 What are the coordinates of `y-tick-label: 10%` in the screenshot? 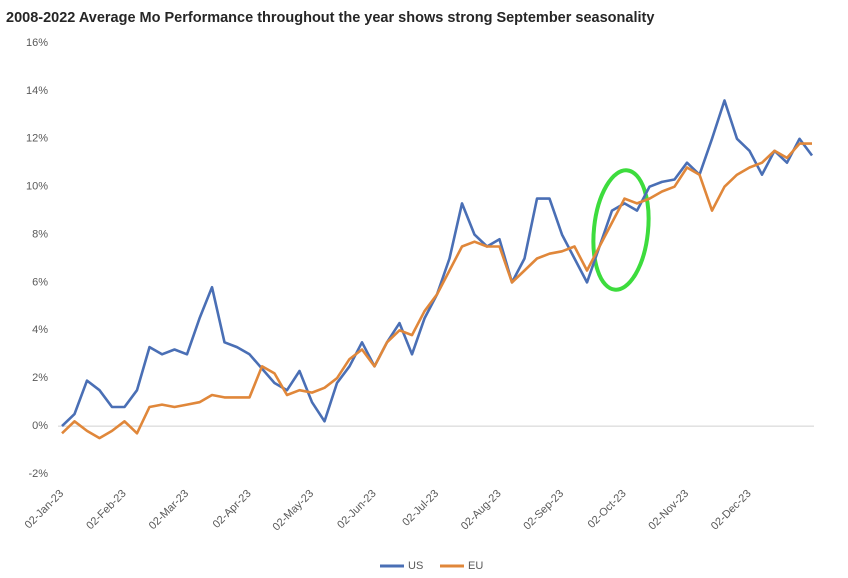 It's located at (37, 187).